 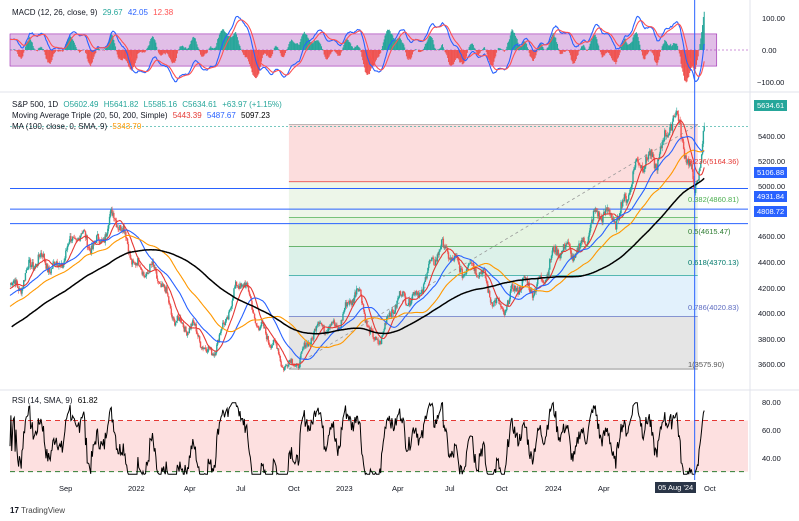 I want to click on macd-tick-0: 0.00, so click(x=769, y=50).